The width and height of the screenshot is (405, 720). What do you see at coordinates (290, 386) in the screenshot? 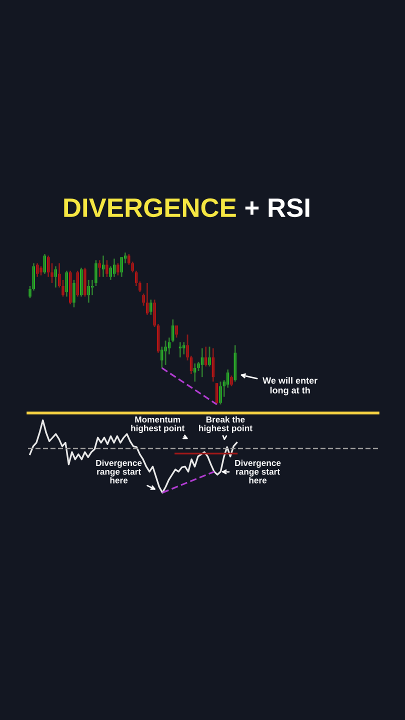
I see `text: We will enter long at th` at bounding box center [290, 386].